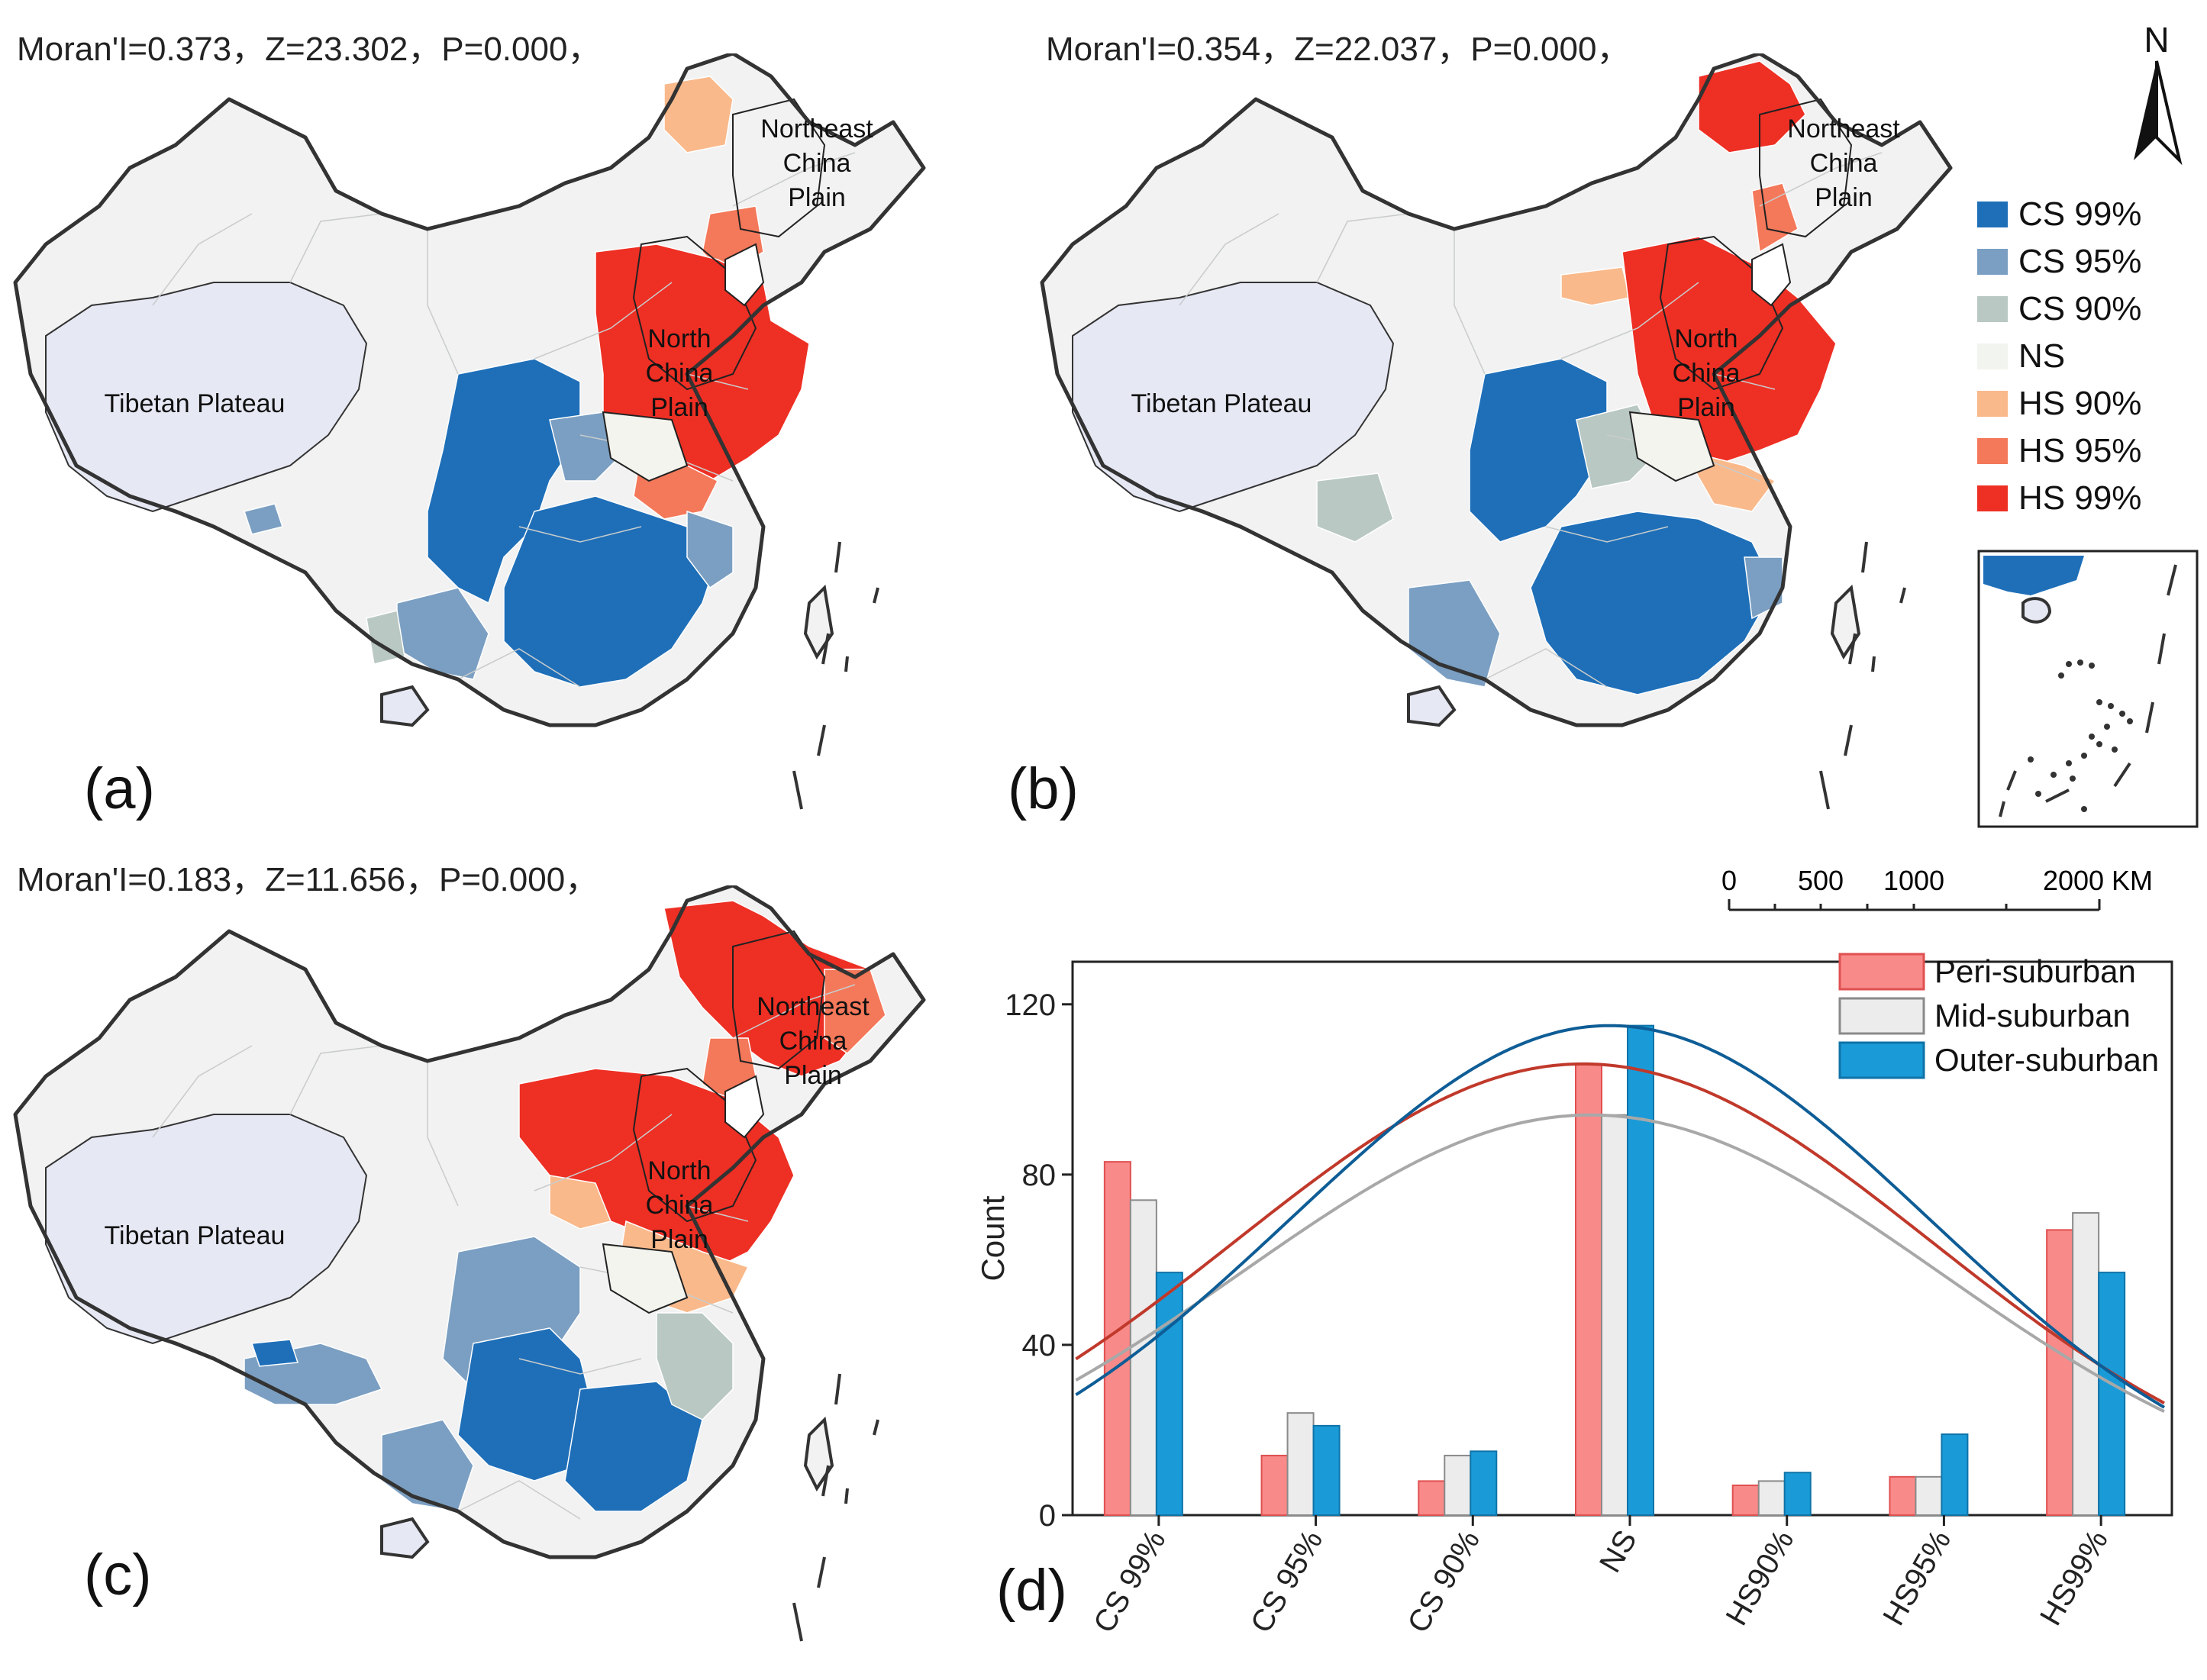 The height and width of the screenshot is (1680, 2207). What do you see at coordinates (1618, 1552) in the screenshot?
I see `x-tick-label: NS` at bounding box center [1618, 1552].